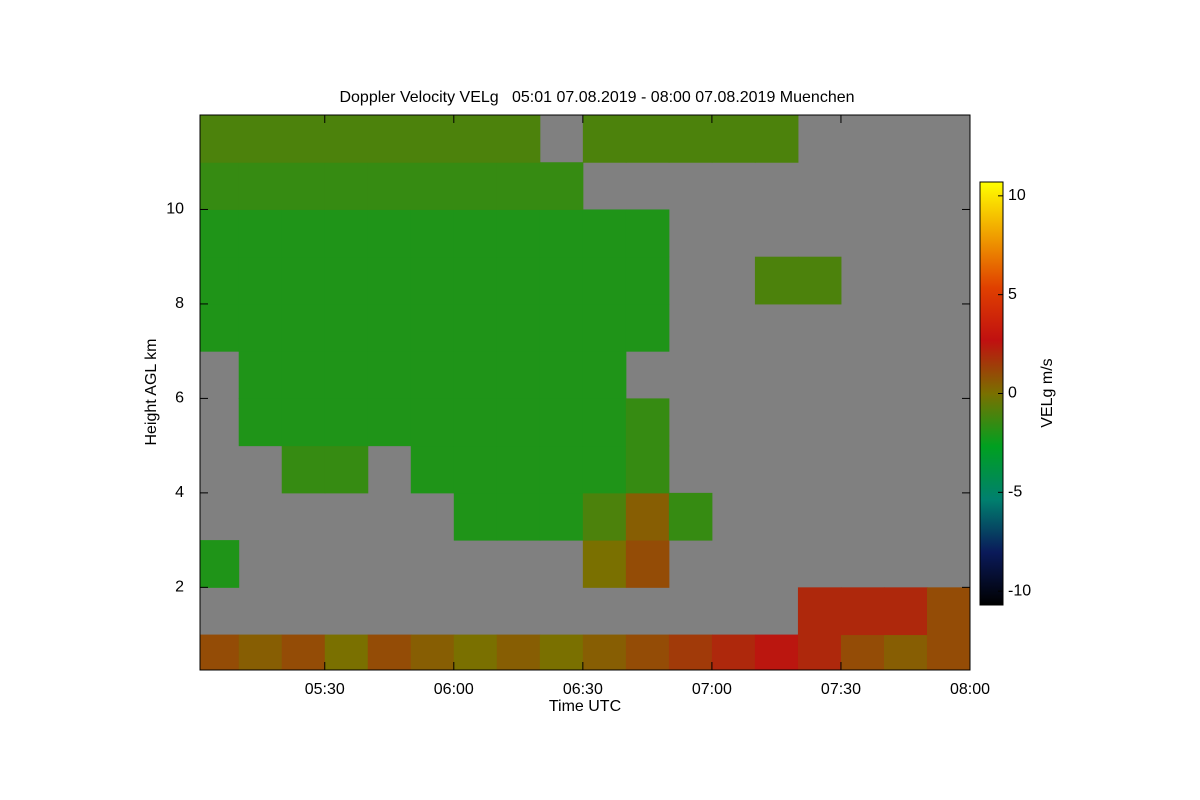  I want to click on x-tick-label: 06:30, so click(583, 689).